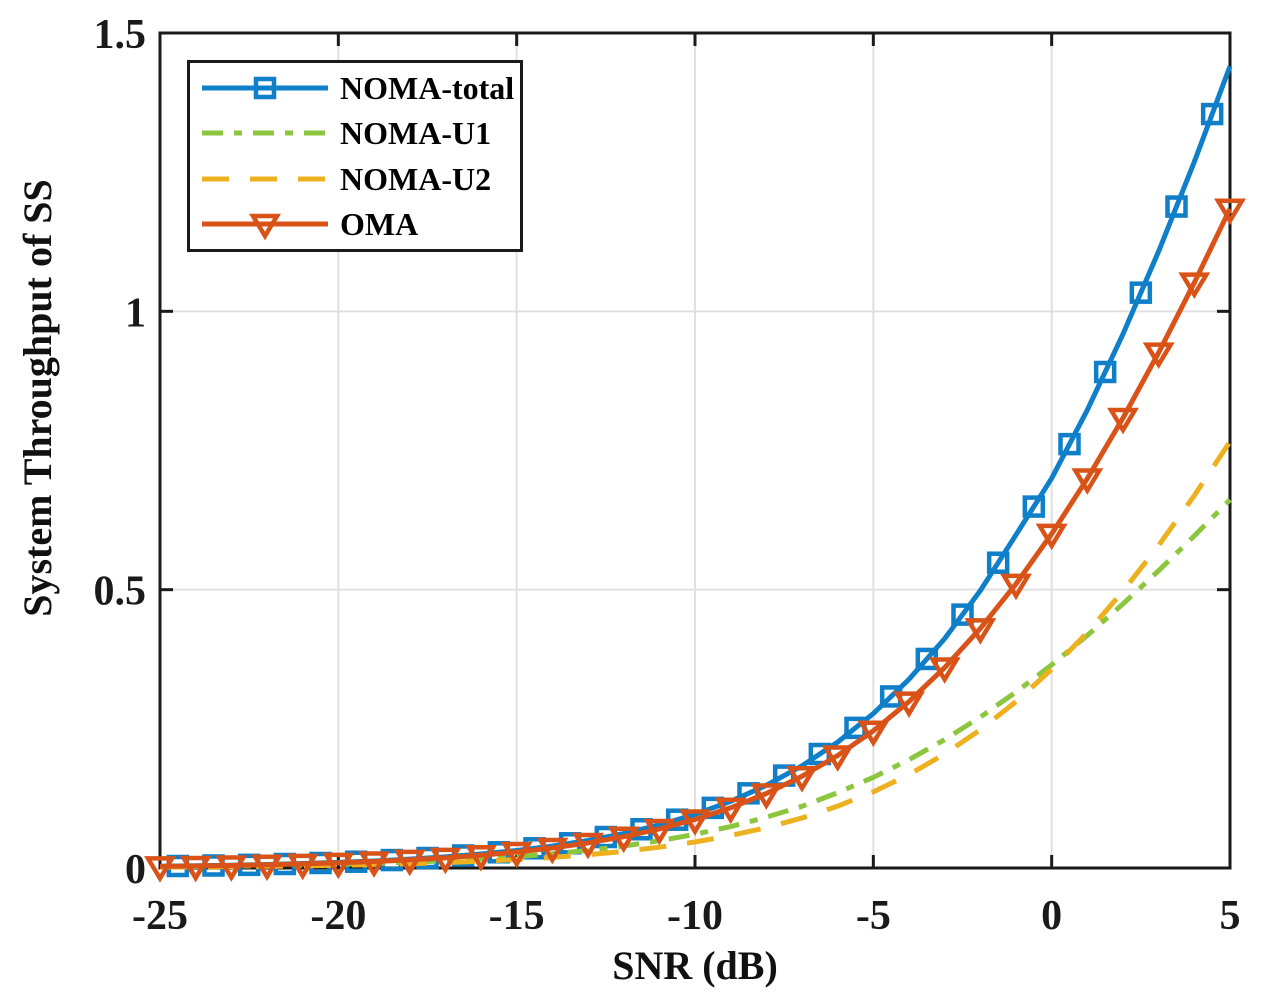  I want to click on legend-item-noma-u2: NOMA-U2, so click(360, 179).